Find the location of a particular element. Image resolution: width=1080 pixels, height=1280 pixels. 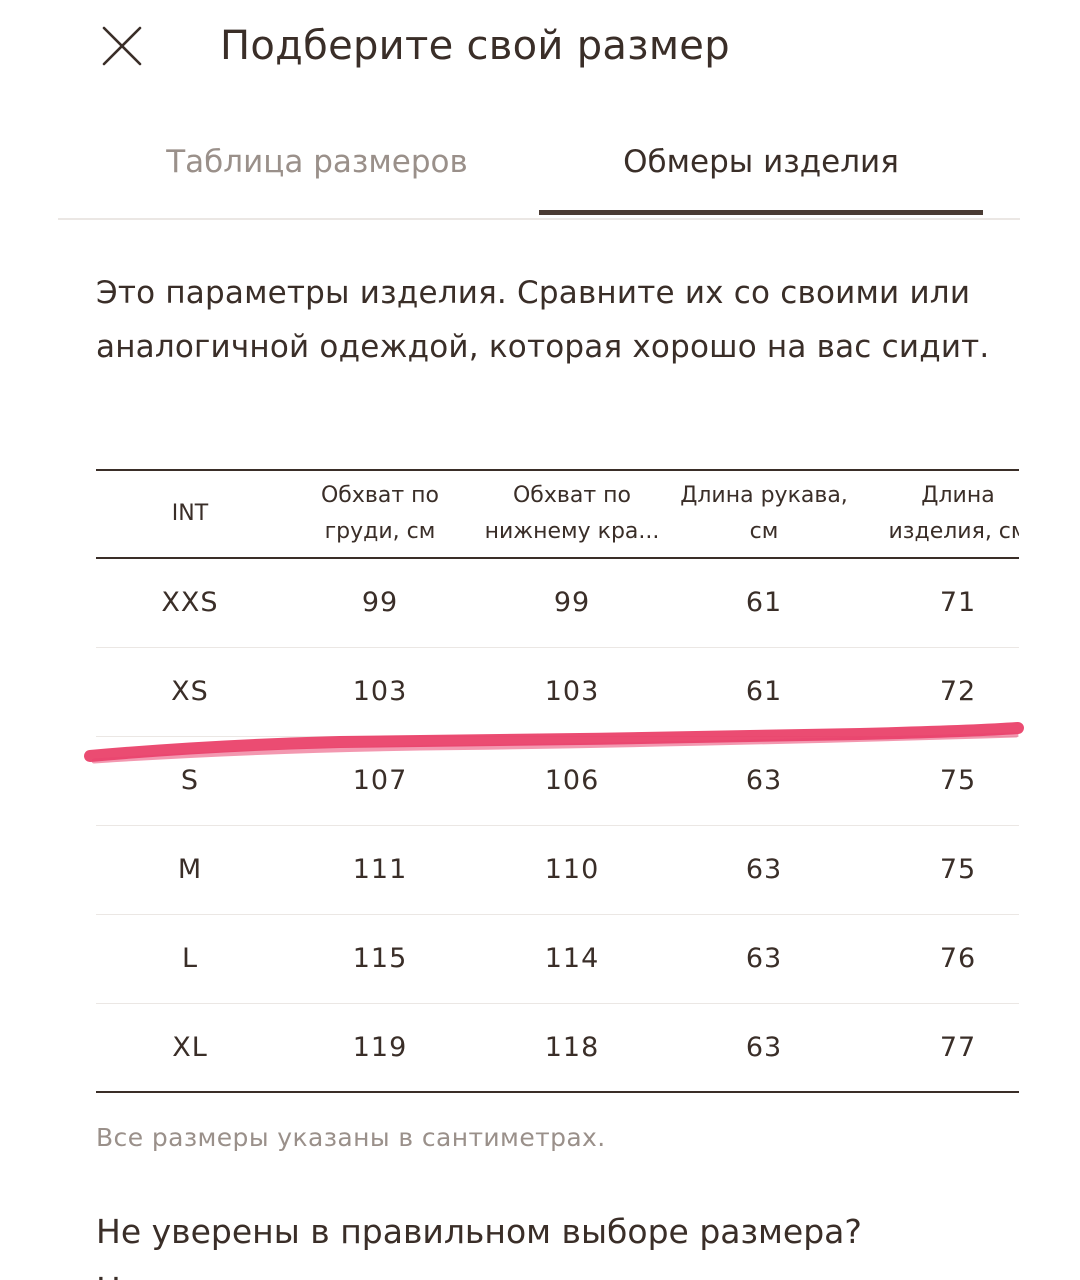

header-sleeve: Длина рукава, см is located at coordinates (764, 513).